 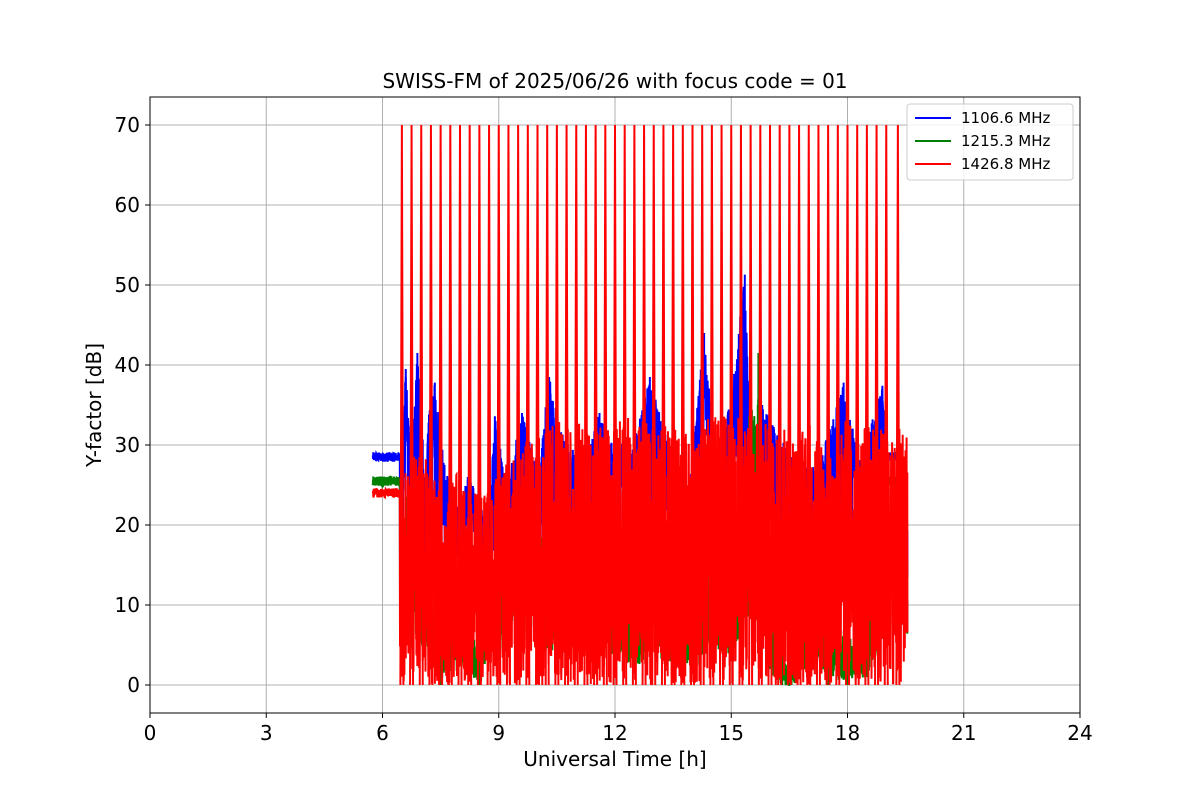 What do you see at coordinates (1005, 164) in the screenshot?
I see `legend-label: 1426.8 MHz` at bounding box center [1005, 164].